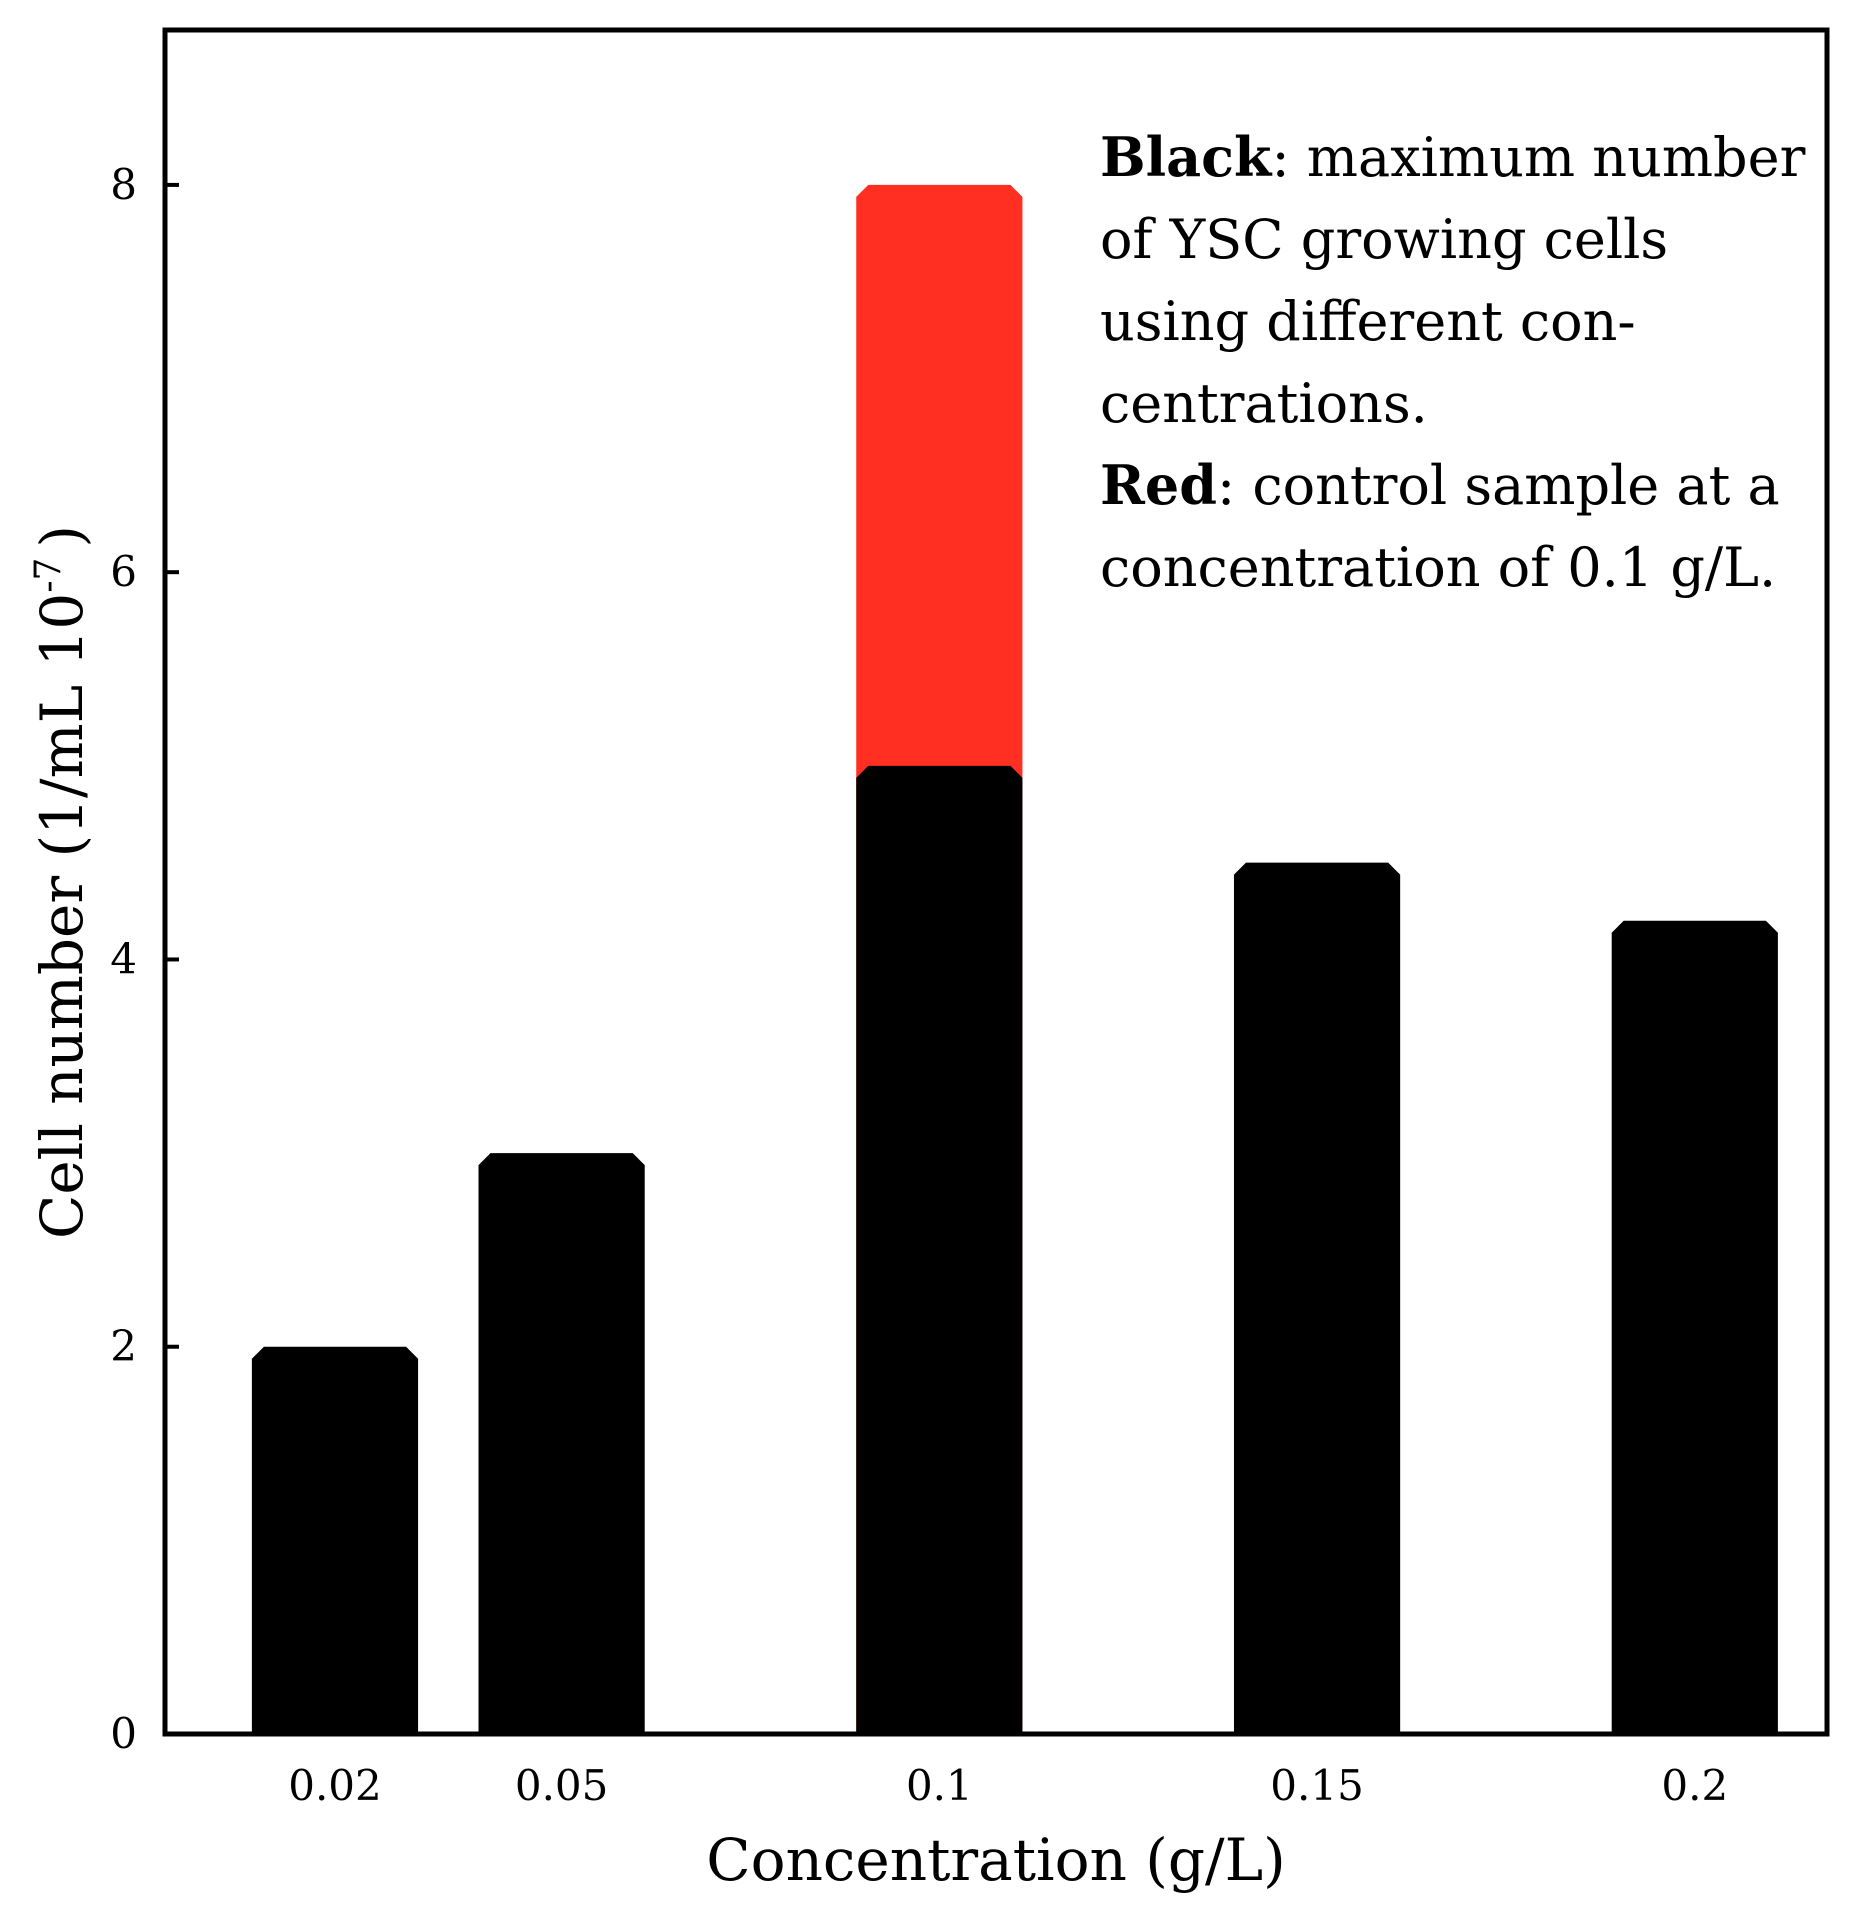 The image size is (1856, 1920). What do you see at coordinates (995, 1860) in the screenshot?
I see `x-axis-title: Concentration (g/L)` at bounding box center [995, 1860].